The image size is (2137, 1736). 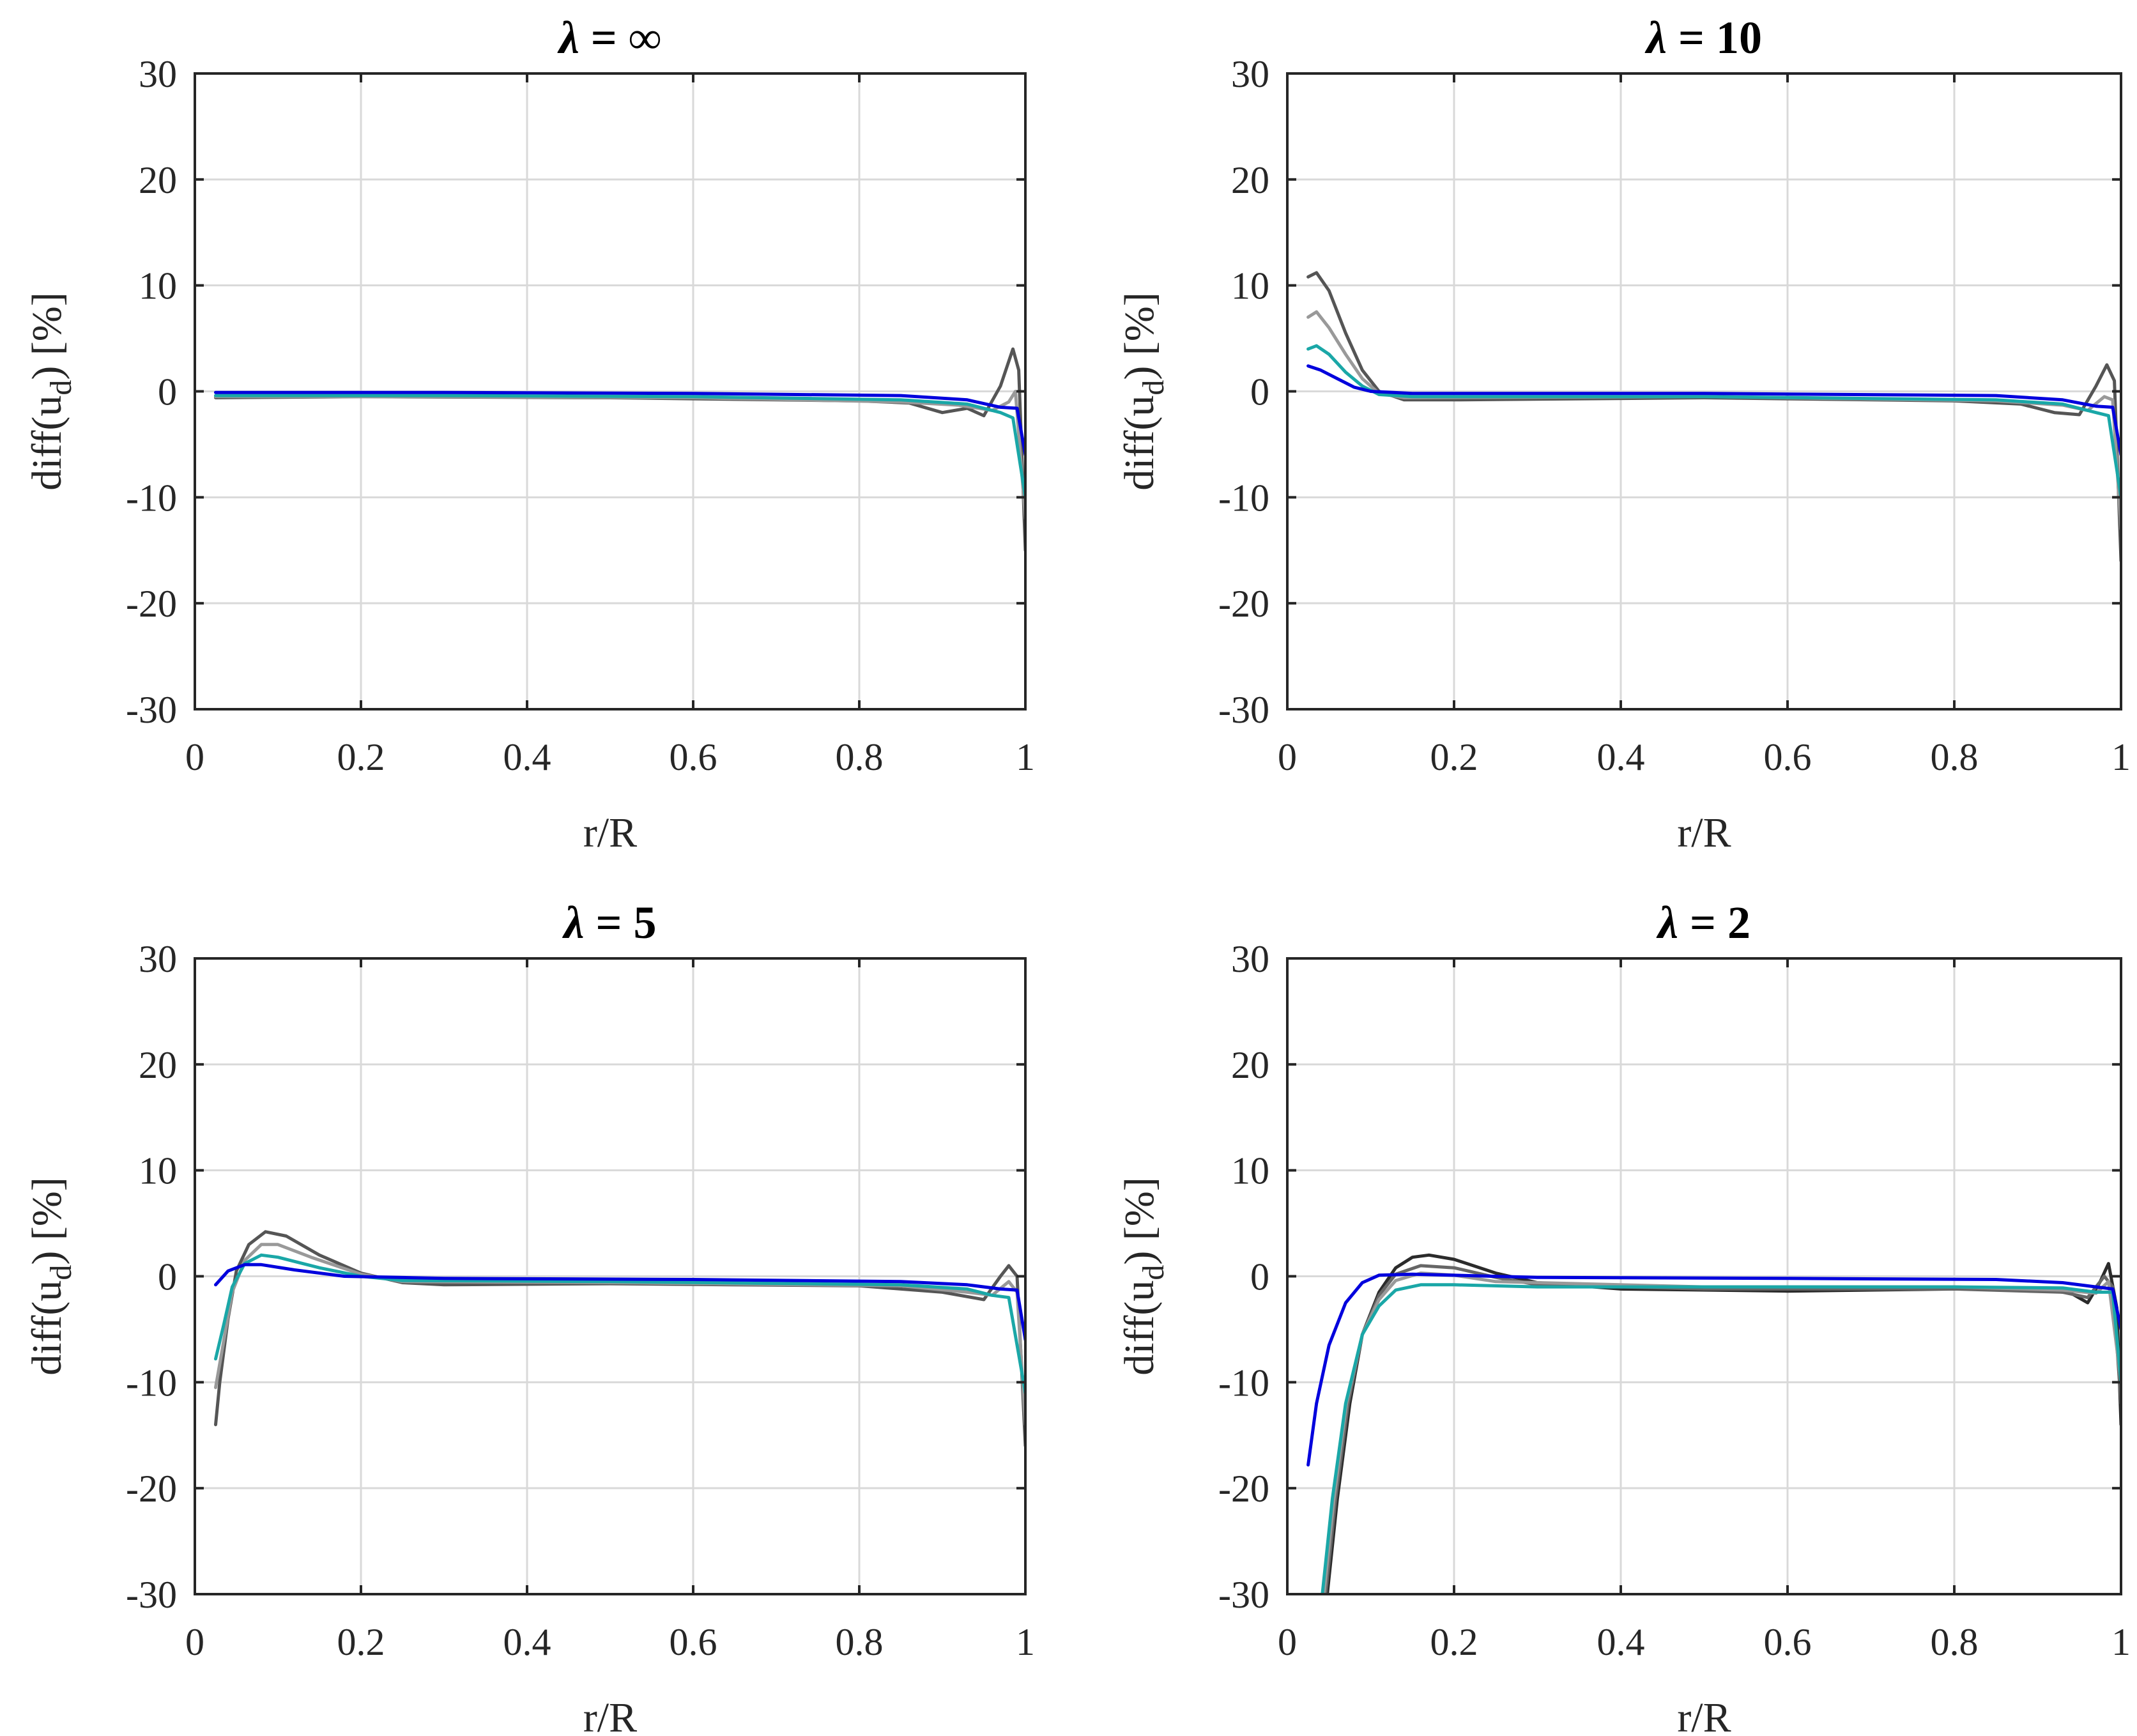 What do you see at coordinates (1714, 37) in the screenshot?
I see `title-value: = 10` at bounding box center [1714, 37].